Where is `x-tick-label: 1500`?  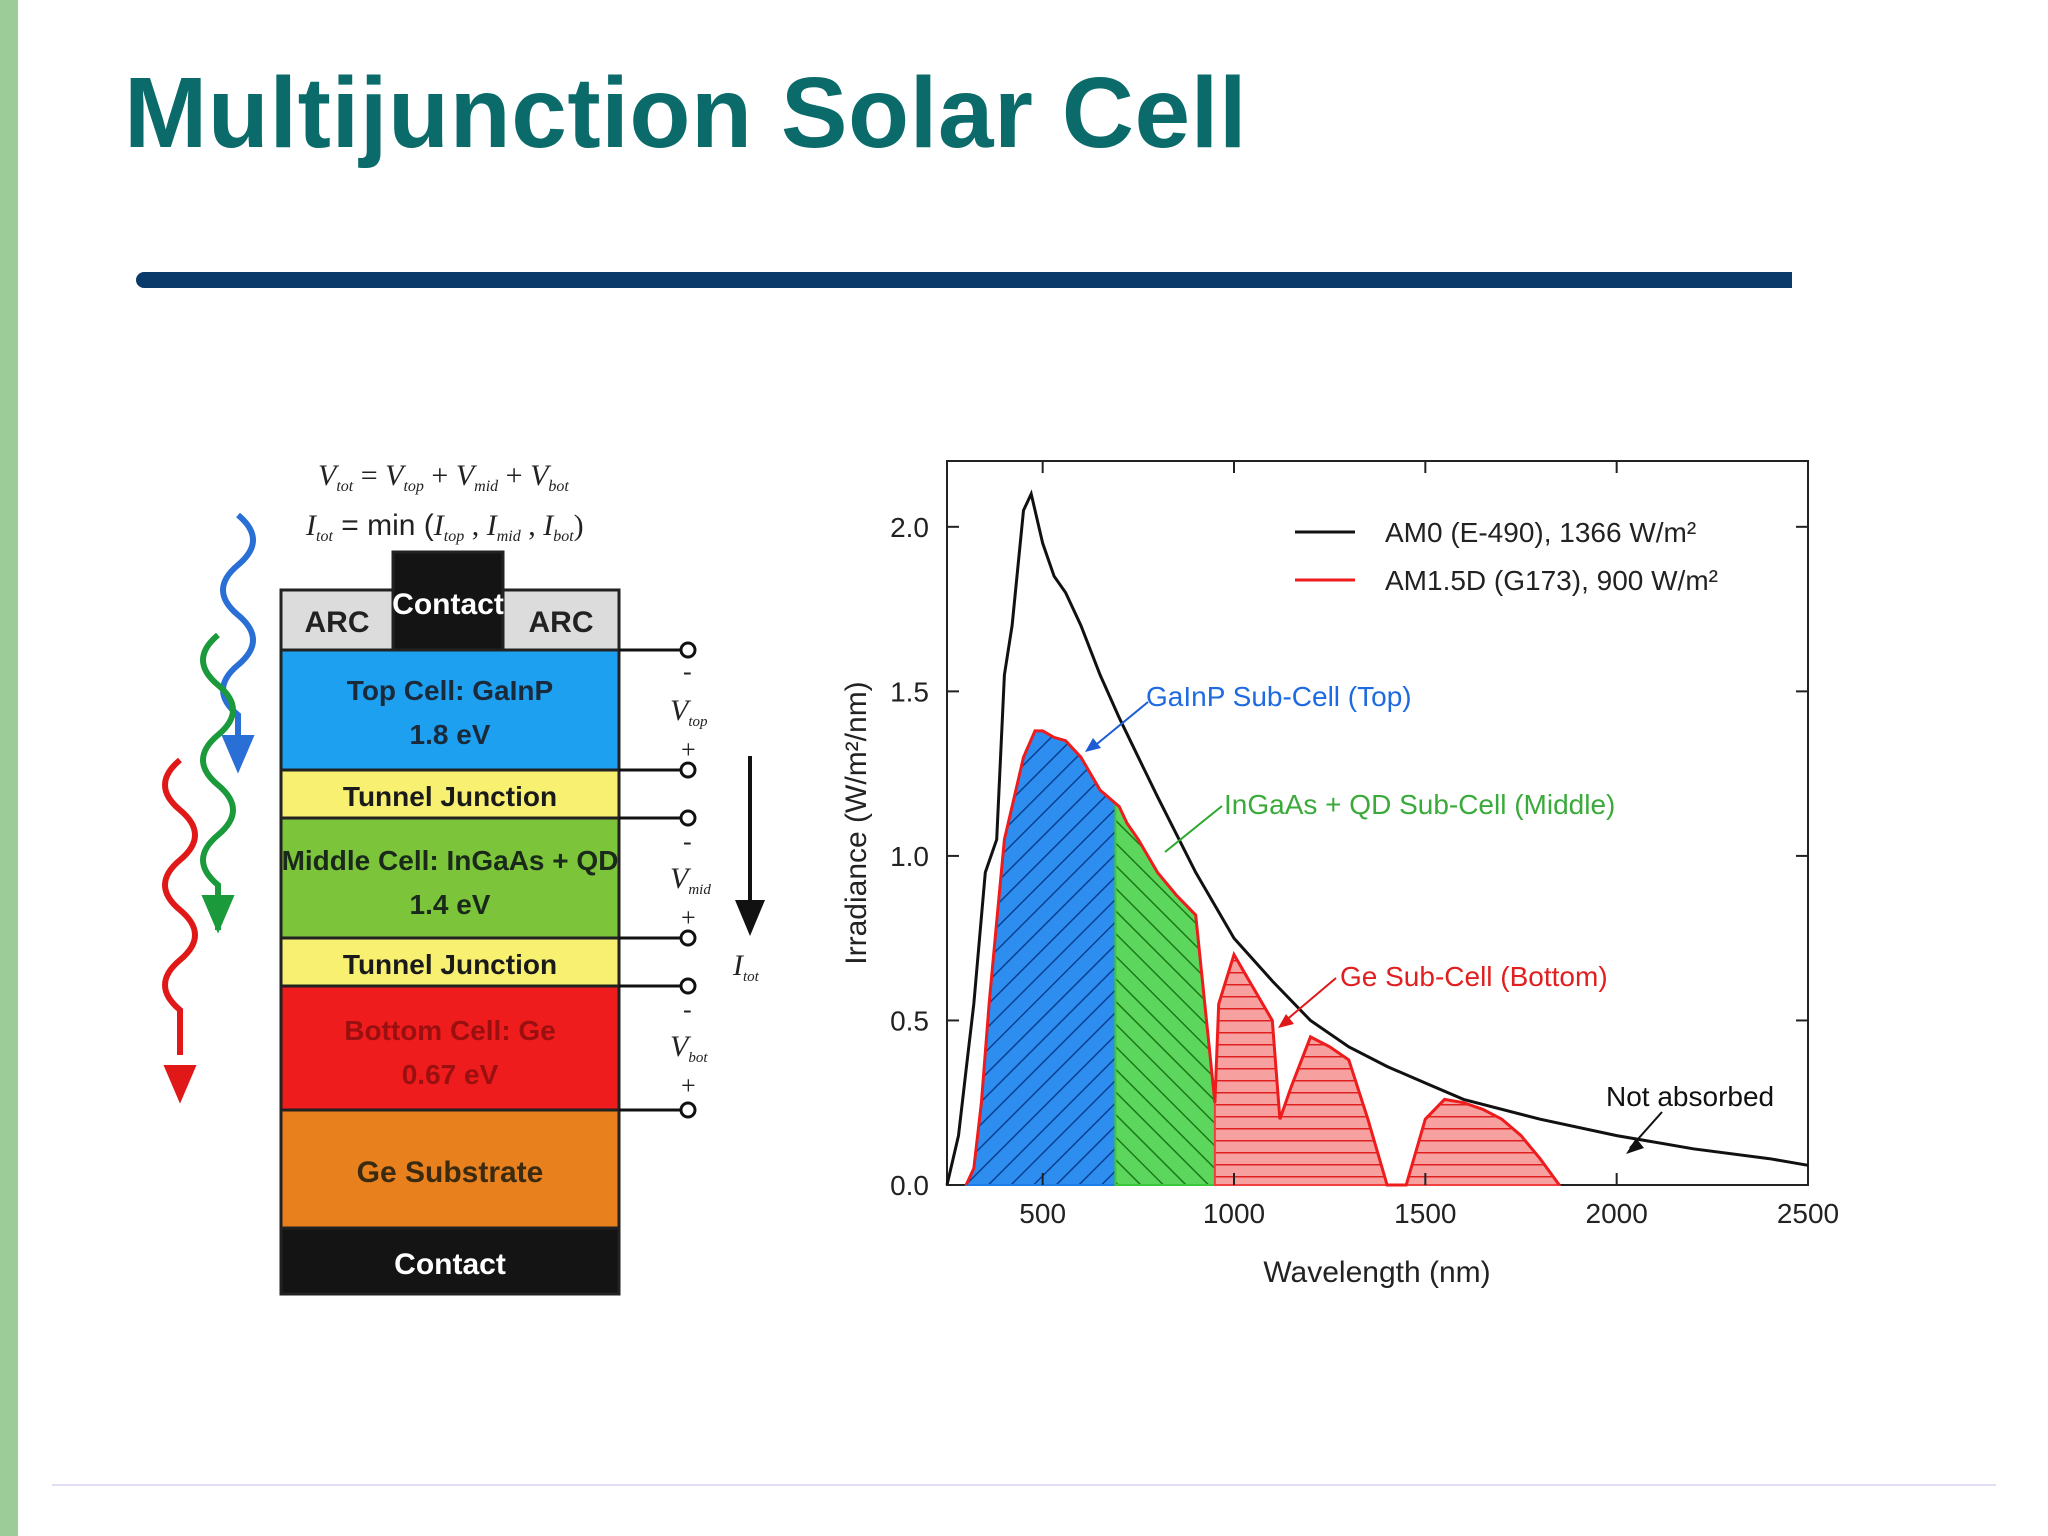
x-tick-label: 1500 is located at coordinates (1425, 1213).